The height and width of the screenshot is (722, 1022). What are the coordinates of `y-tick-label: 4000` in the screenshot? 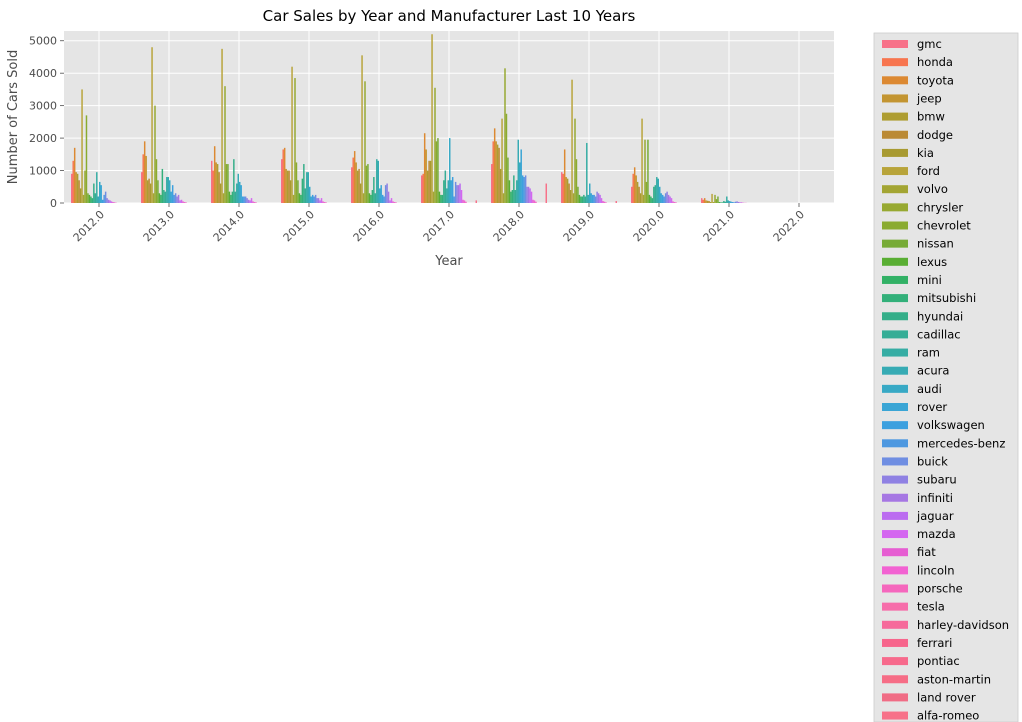 It's located at (43, 73).